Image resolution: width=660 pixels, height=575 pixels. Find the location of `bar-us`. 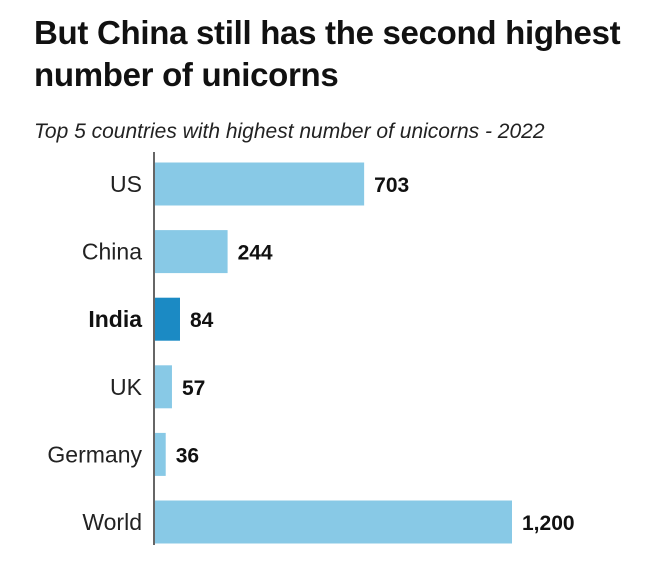

bar-us is located at coordinates (260, 184).